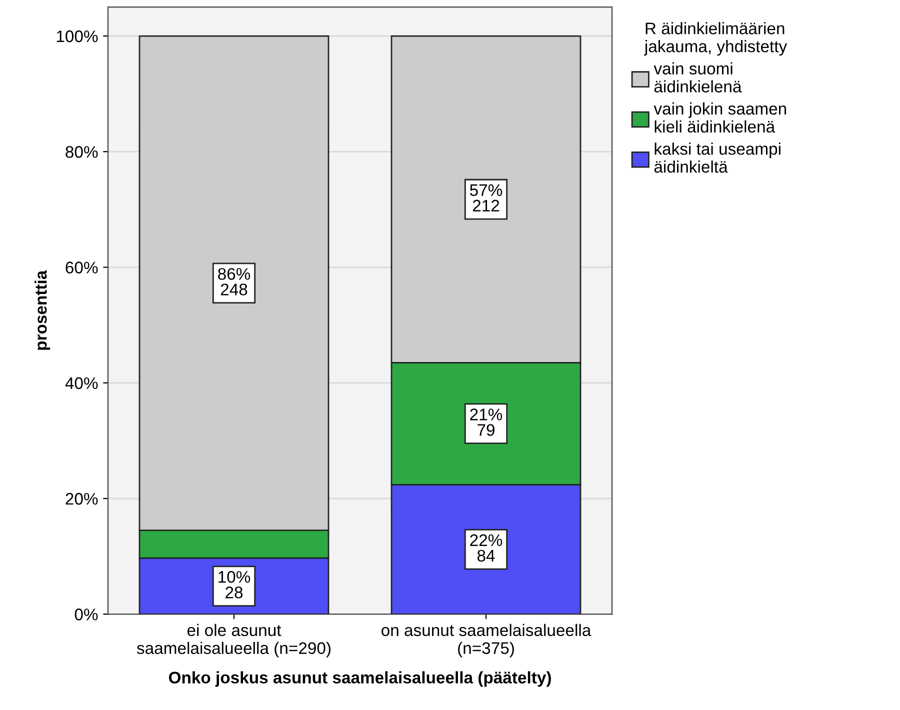  I want to click on y-tick-label: 80%, so click(82, 152).